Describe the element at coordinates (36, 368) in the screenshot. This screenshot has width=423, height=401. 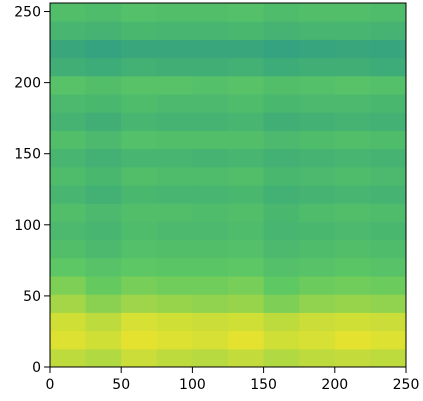
I see `y-tick-label: 0` at that location.